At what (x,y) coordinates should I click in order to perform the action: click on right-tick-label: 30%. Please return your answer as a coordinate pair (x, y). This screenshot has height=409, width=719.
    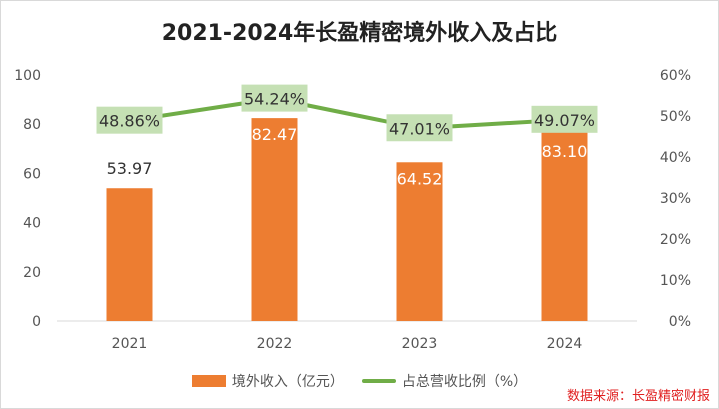
    Looking at the image, I should click on (675, 199).